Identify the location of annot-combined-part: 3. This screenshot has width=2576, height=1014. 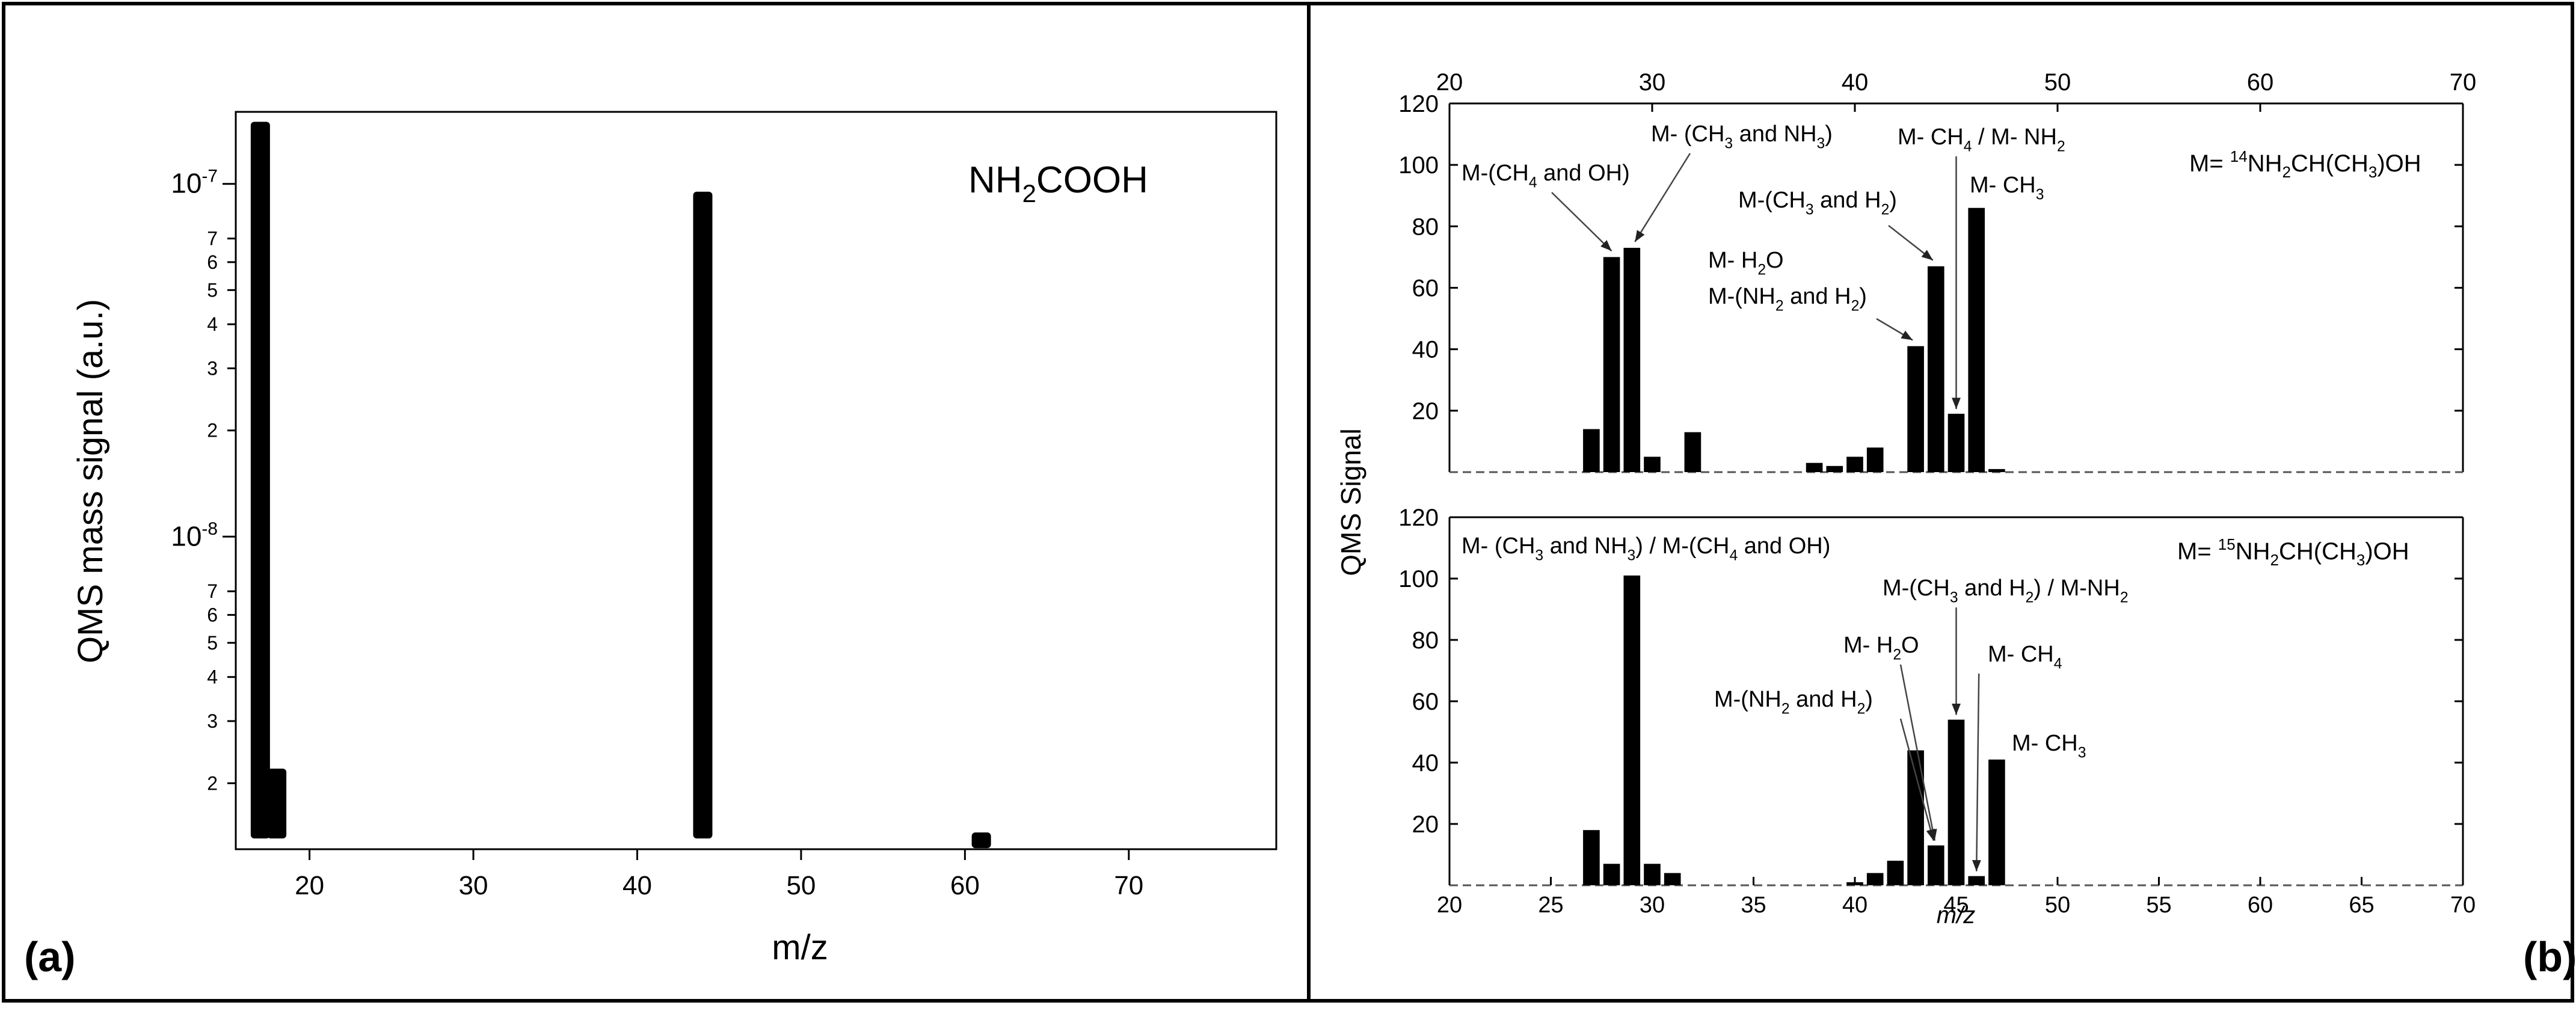
(1632, 555).